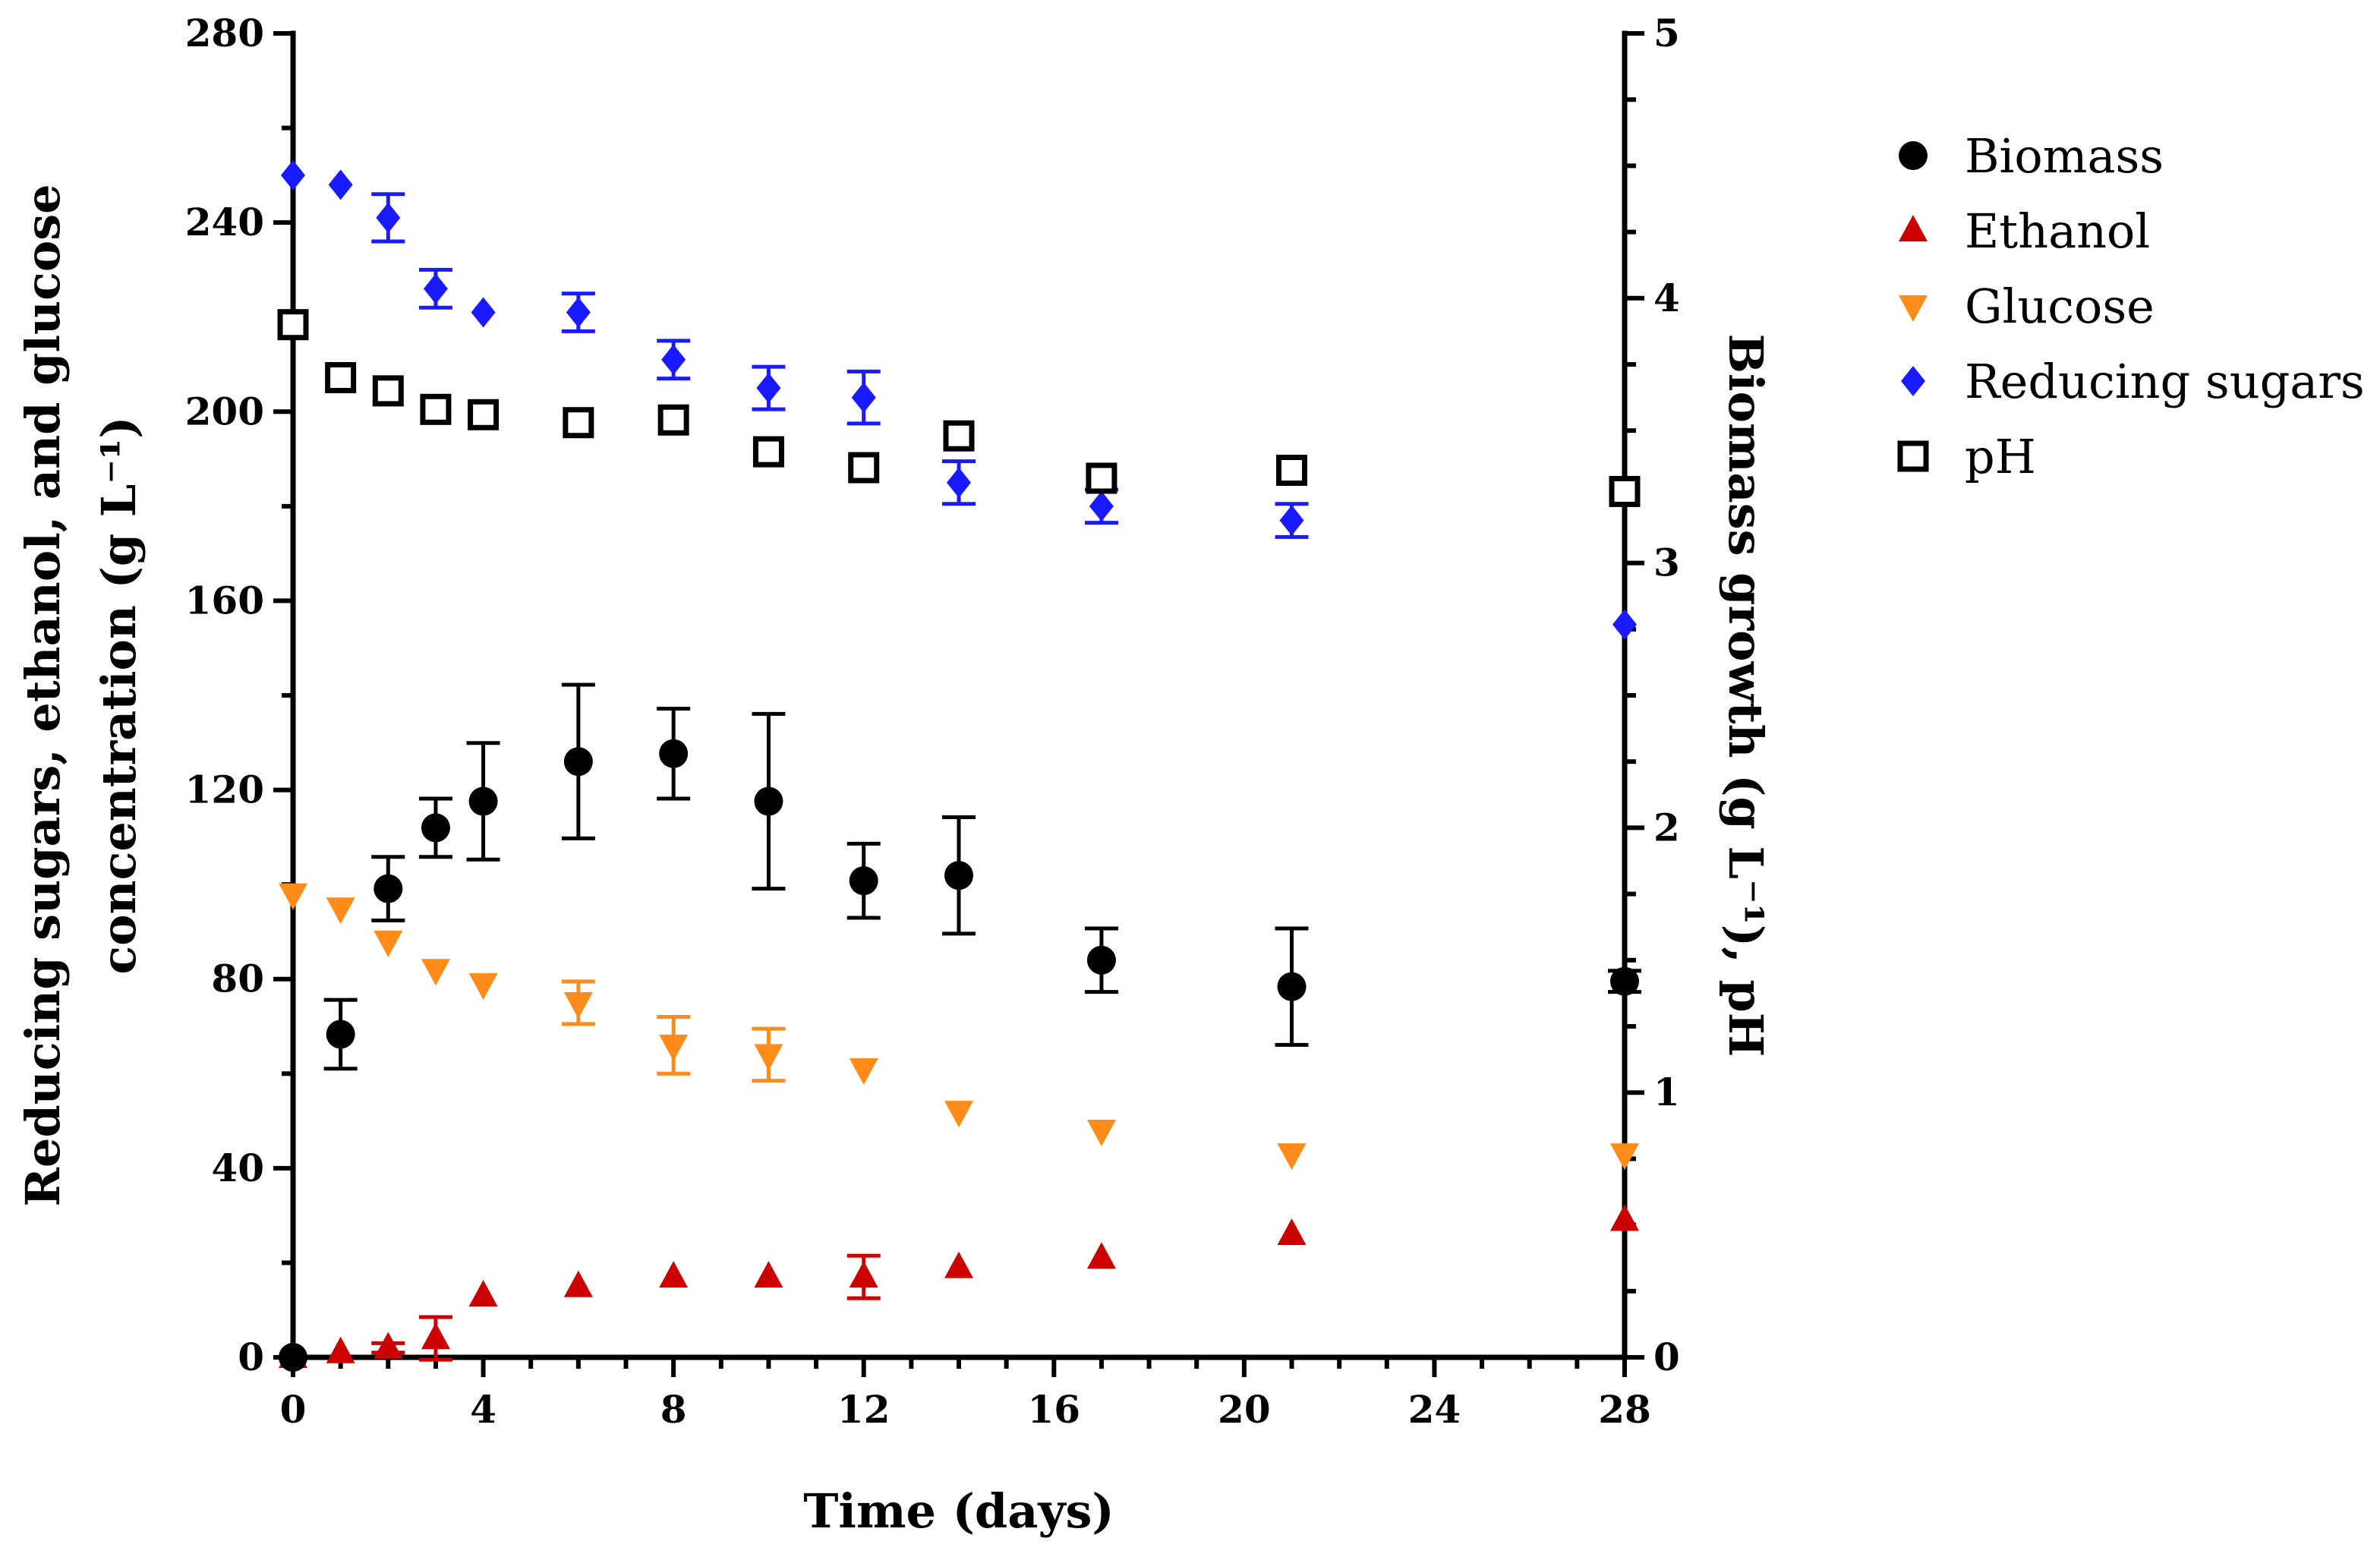  What do you see at coordinates (119, 695) in the screenshot?
I see `y-left-axis-title-line-2: concentration (g L⁻¹)` at bounding box center [119, 695].